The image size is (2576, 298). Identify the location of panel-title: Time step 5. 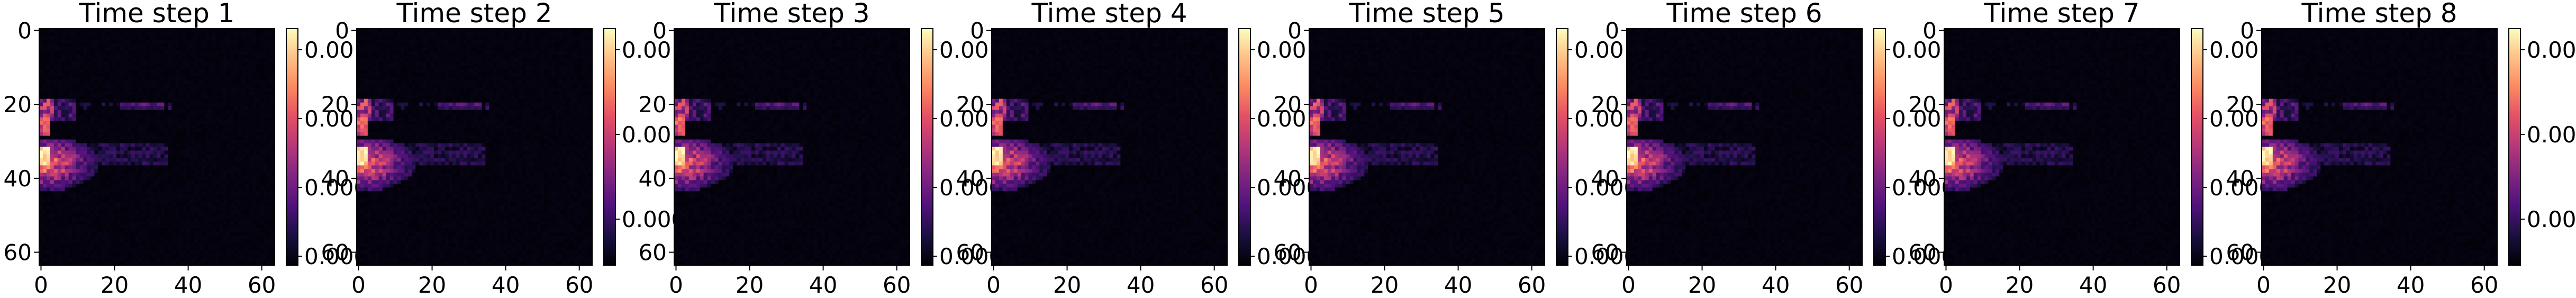
(1426, 14).